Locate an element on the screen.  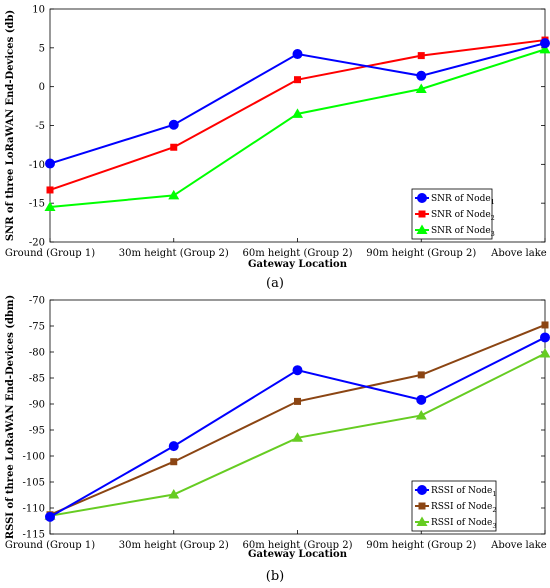
y-tick-label: -115 is located at coordinates (34, 535).